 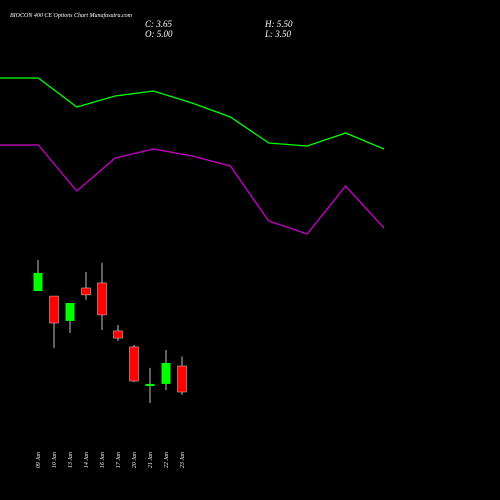 What do you see at coordinates (167, 460) in the screenshot?
I see `x-tick-label: 22 Jan` at bounding box center [167, 460].